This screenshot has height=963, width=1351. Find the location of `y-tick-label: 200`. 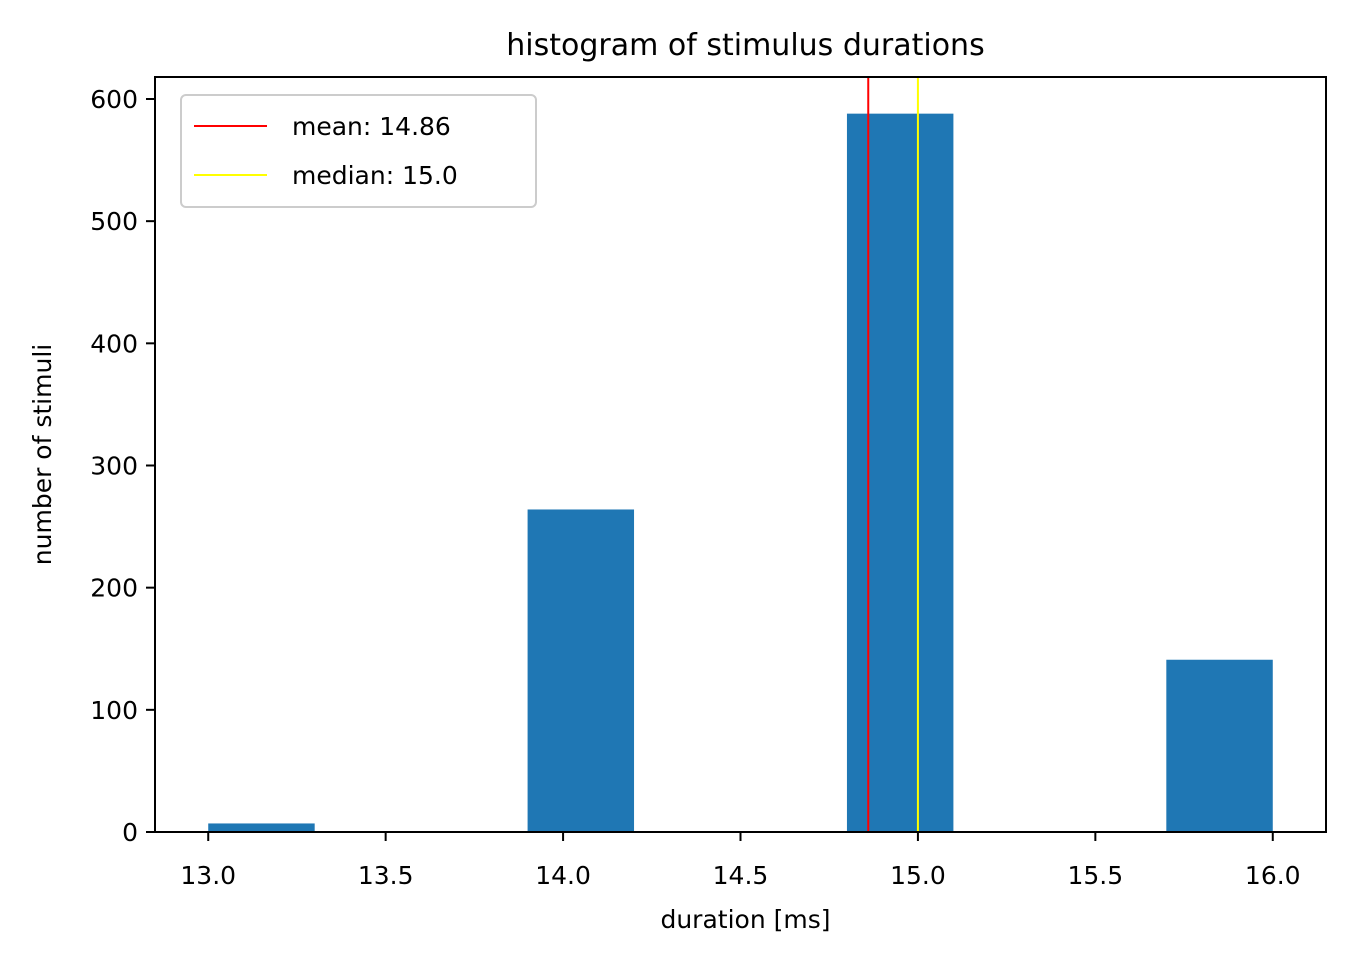

y-tick-label: 200 is located at coordinates (114, 588).